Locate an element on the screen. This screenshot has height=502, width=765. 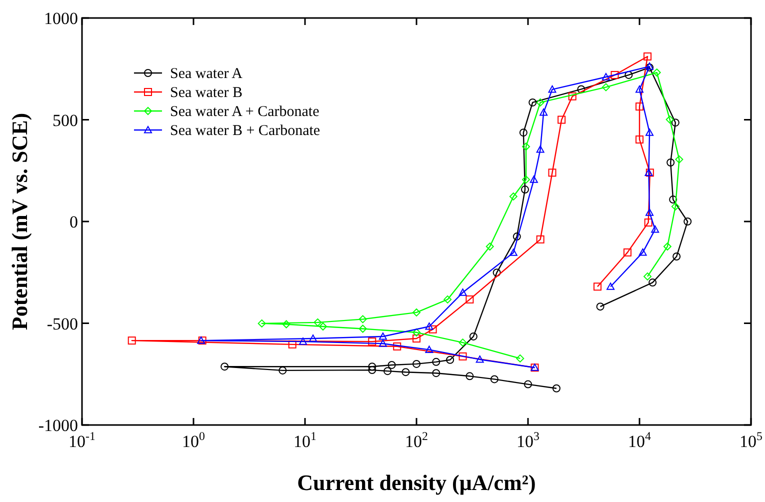
x-tick-label: 10$^{3}$ is located at coordinates (528, 440).